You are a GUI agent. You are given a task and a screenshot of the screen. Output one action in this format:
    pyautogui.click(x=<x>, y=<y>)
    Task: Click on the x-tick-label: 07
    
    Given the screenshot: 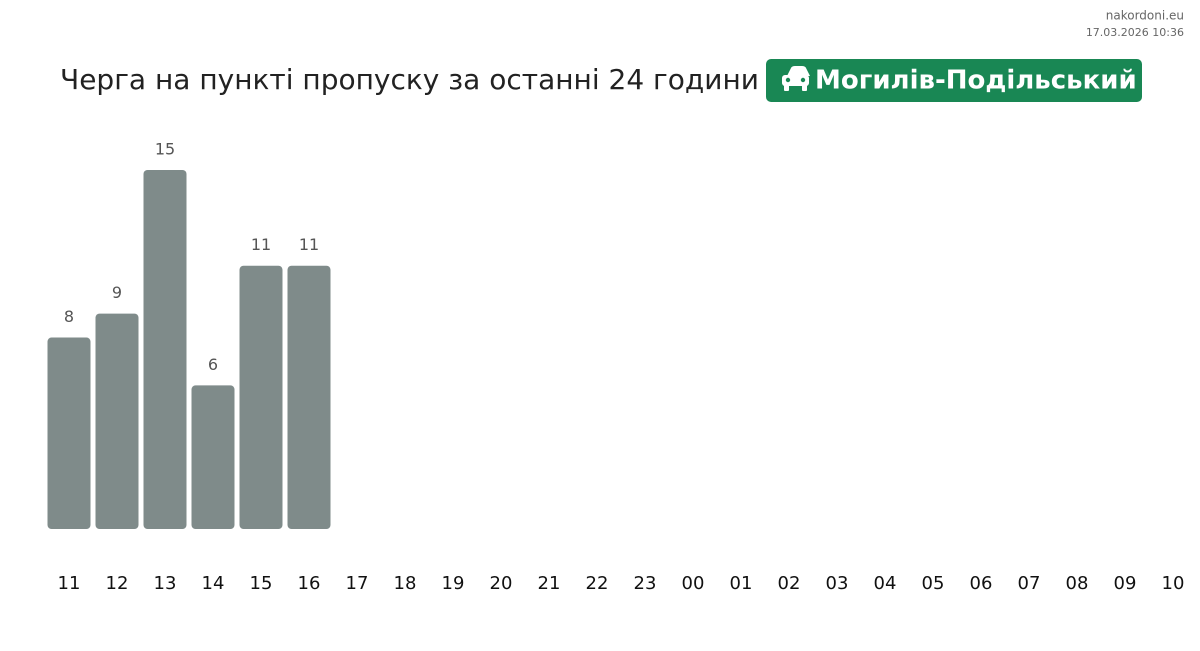 What is the action you would take?
    pyautogui.click(x=1029, y=583)
    